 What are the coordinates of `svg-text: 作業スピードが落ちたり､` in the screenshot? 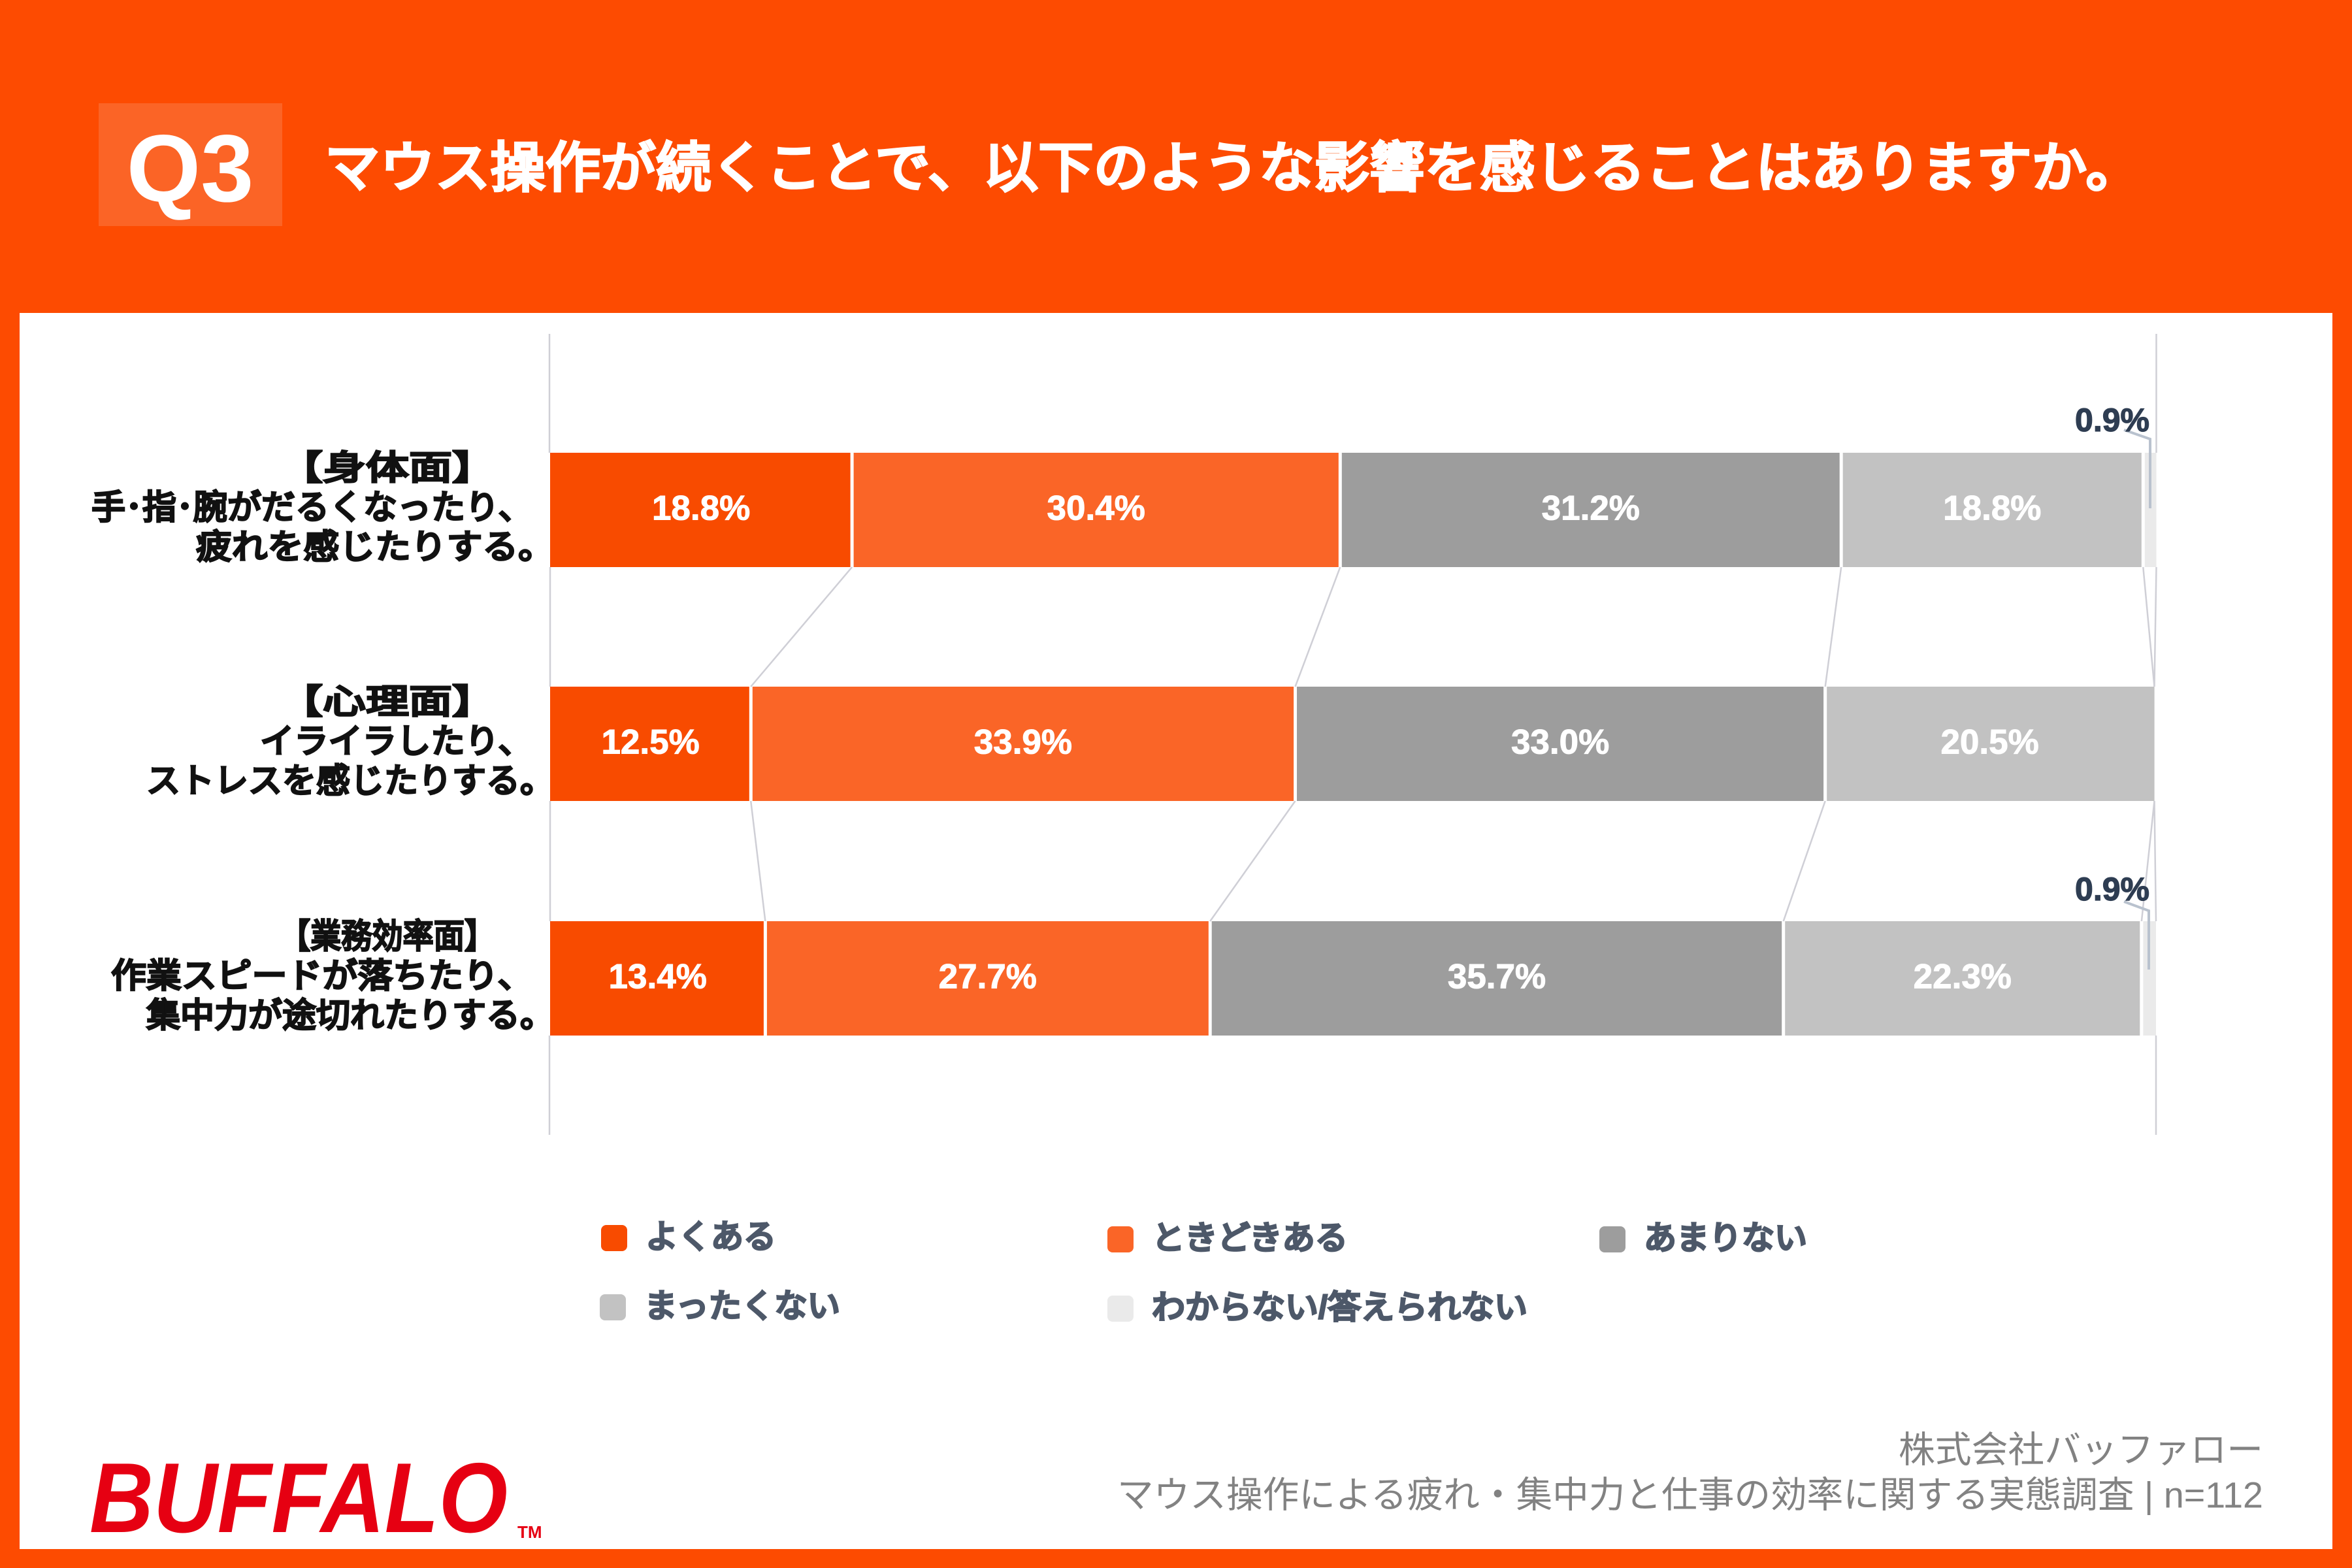 It's located at (313, 977).